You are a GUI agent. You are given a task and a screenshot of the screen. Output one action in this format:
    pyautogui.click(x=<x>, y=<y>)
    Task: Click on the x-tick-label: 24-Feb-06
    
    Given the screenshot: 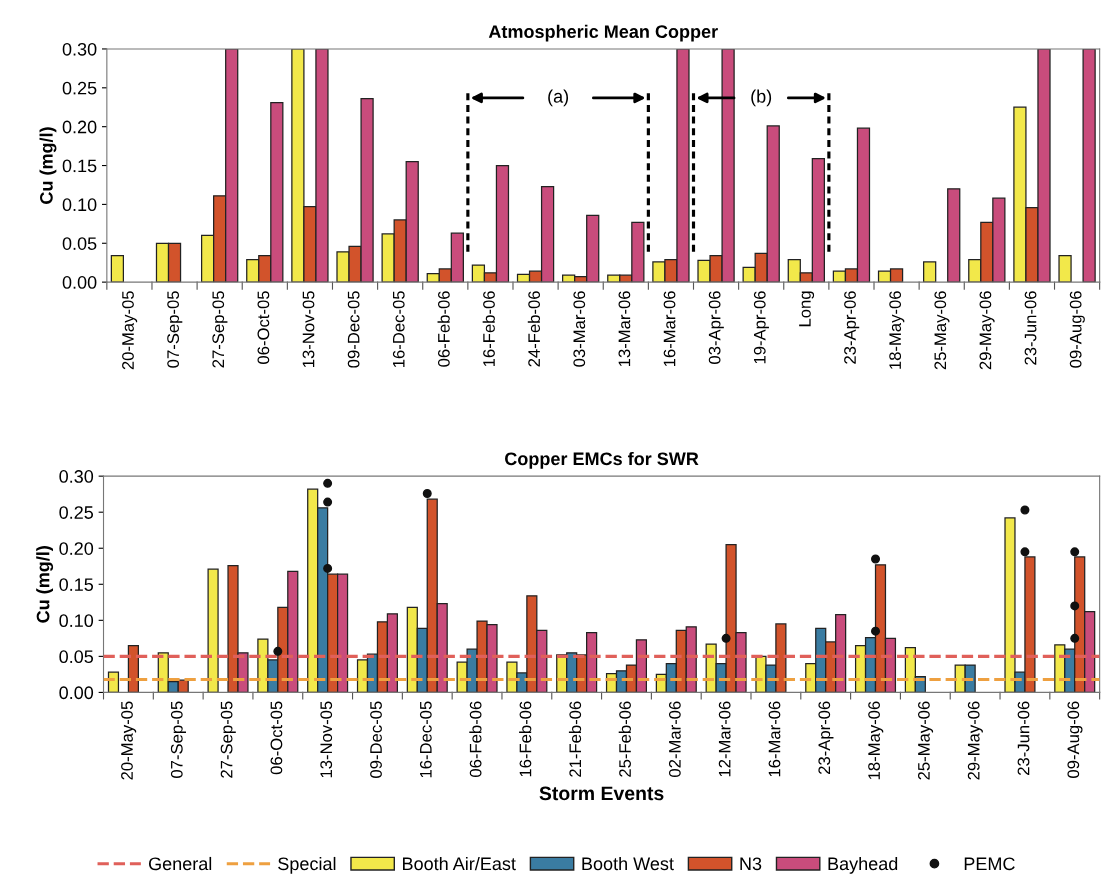 What is the action you would take?
    pyautogui.click(x=534, y=329)
    